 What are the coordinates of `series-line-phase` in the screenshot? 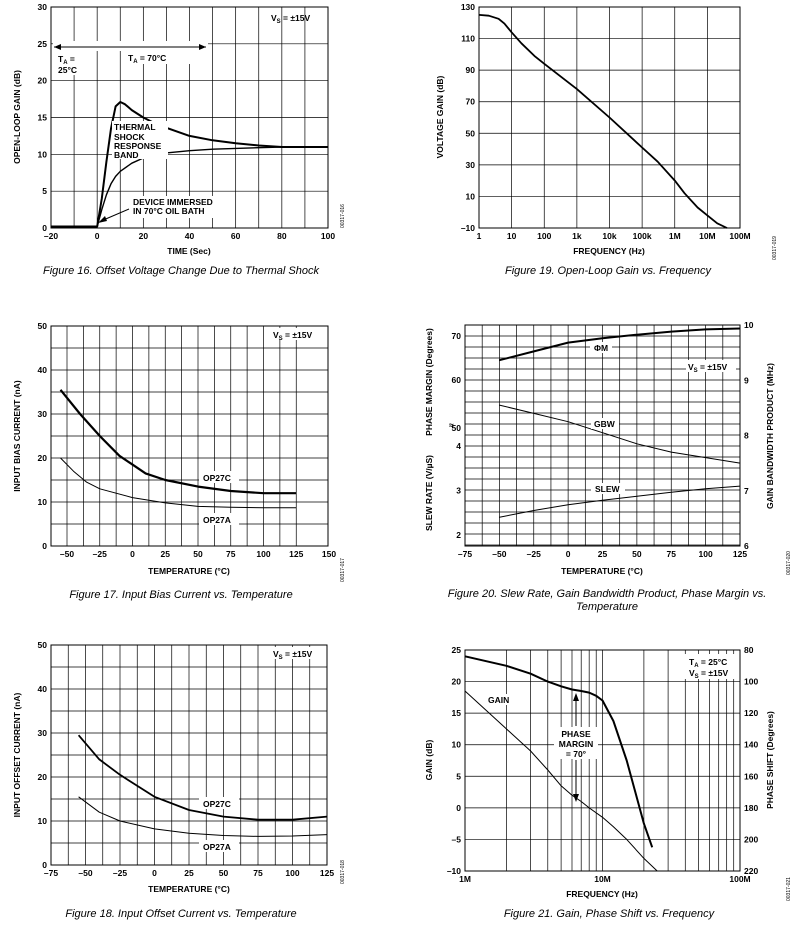 It's located at (559, 751).